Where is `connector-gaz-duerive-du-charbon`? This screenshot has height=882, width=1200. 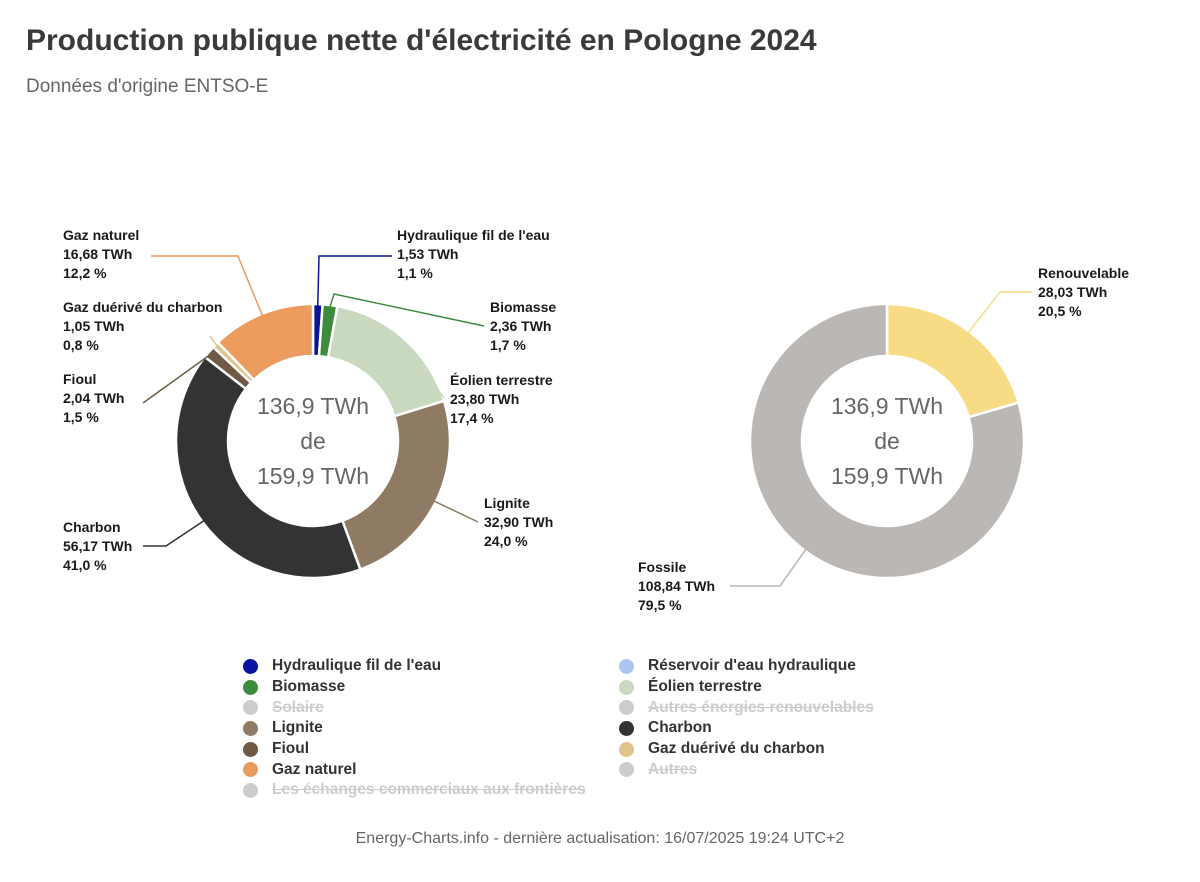
connector-gaz-duerive-du-charbon is located at coordinates (214, 341).